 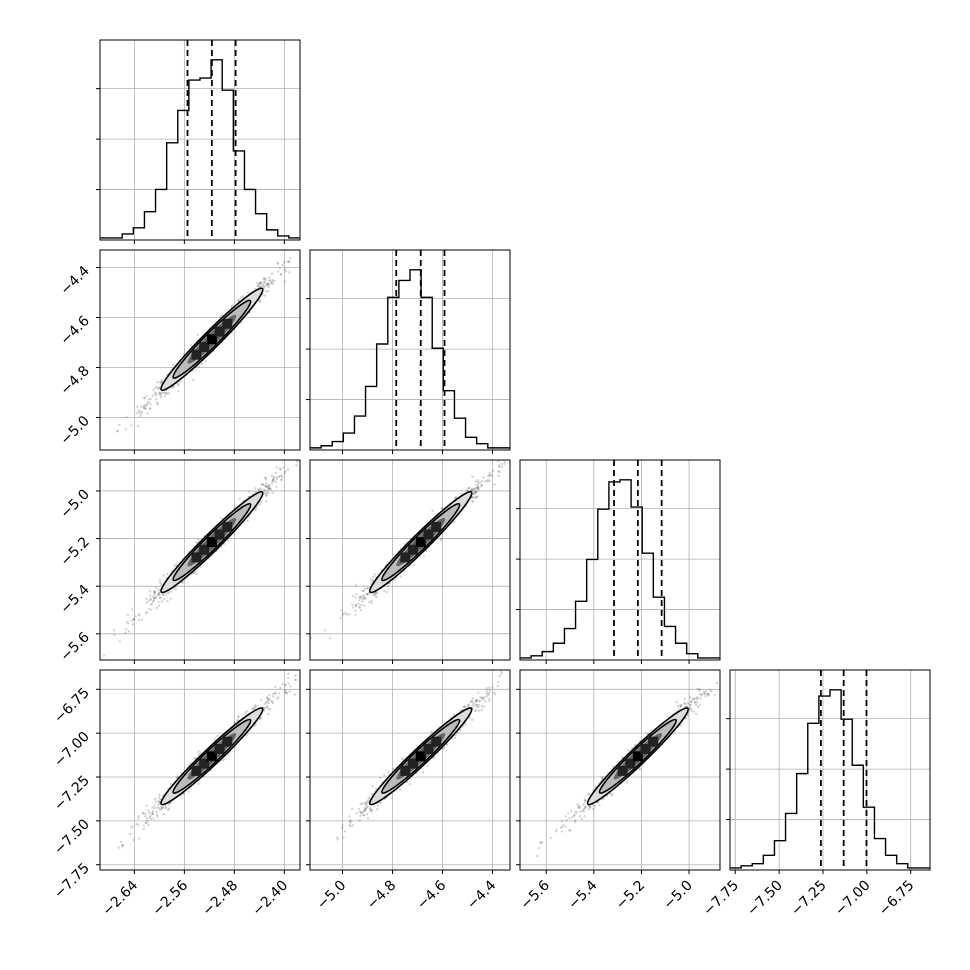 What do you see at coordinates (74, 280) in the screenshot?
I see `y-tick-label: −4.4` at bounding box center [74, 280].